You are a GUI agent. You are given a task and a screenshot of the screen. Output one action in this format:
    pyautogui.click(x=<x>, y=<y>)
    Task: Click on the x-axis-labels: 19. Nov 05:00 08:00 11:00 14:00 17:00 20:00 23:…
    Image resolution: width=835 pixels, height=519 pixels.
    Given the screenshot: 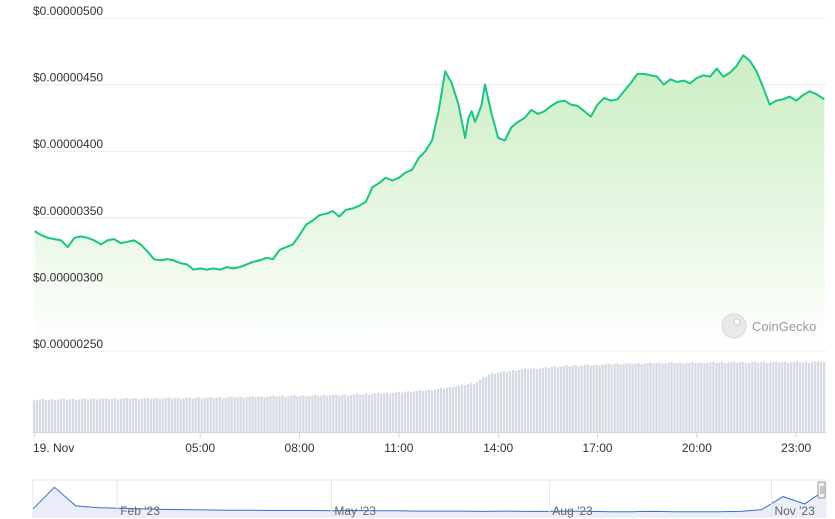 What is the action you would take?
    pyautogui.click(x=429, y=443)
    